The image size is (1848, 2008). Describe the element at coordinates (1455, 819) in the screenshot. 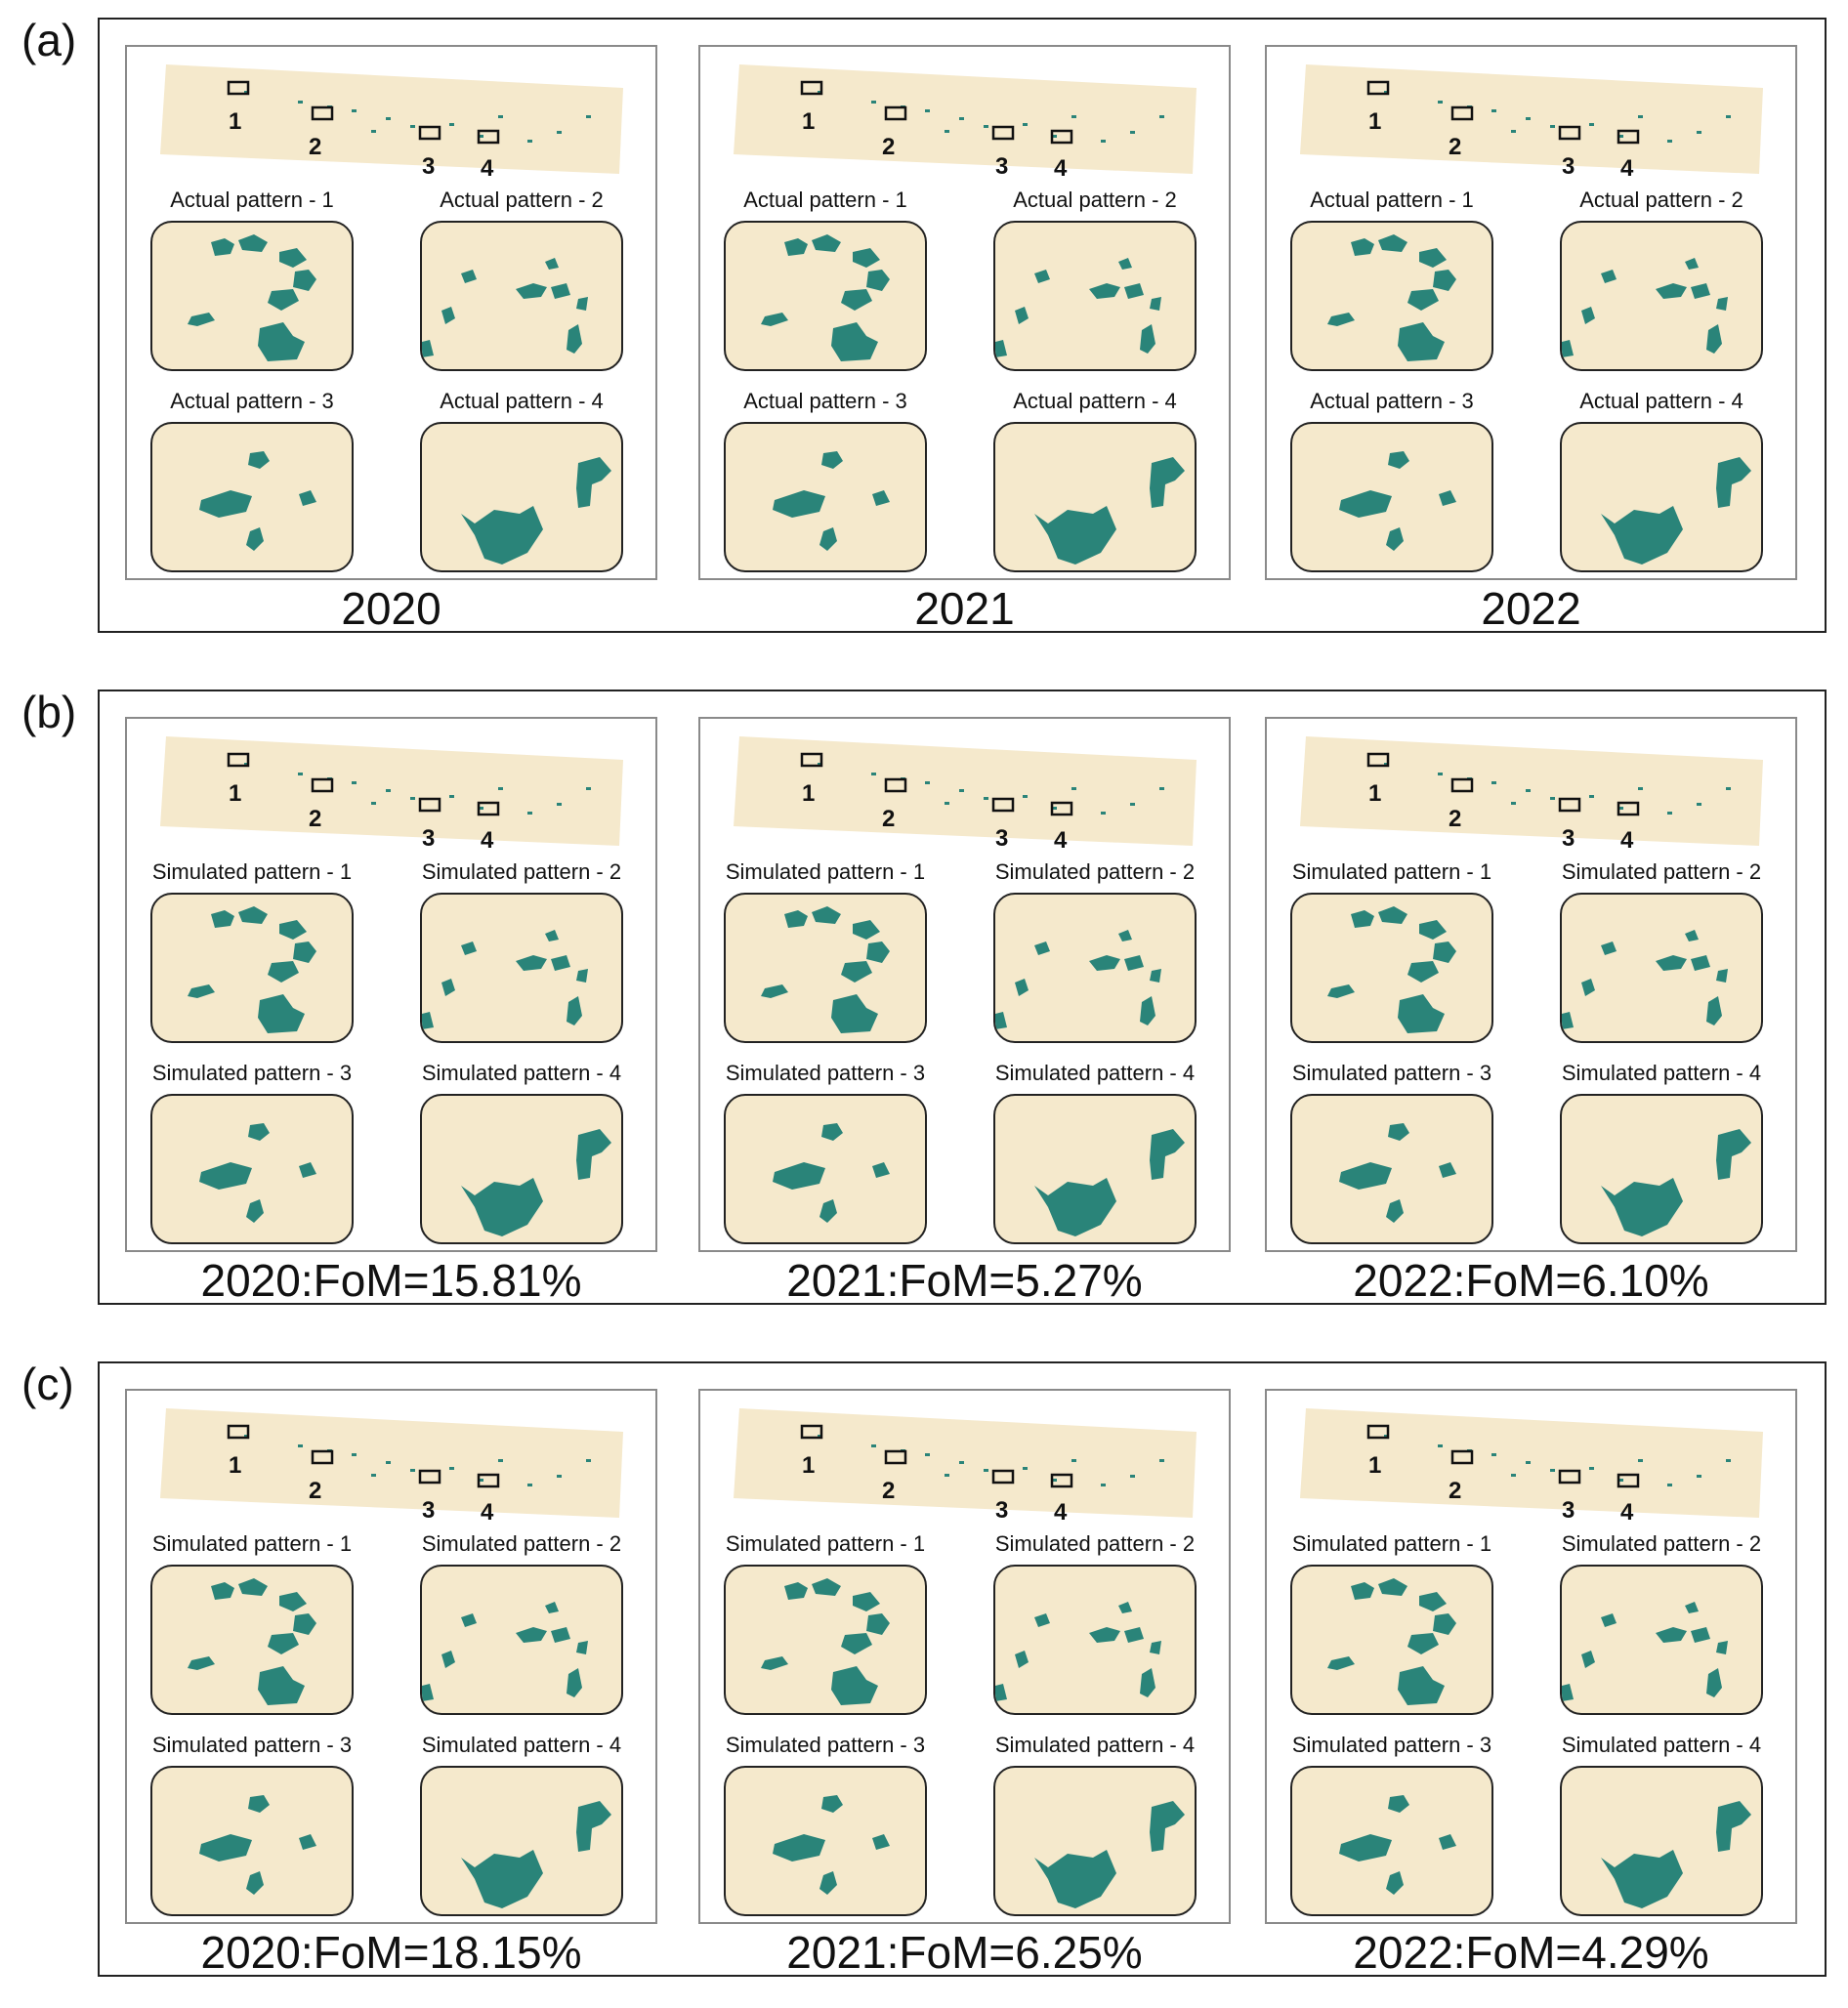

I see `region-number-2: 2` at that location.